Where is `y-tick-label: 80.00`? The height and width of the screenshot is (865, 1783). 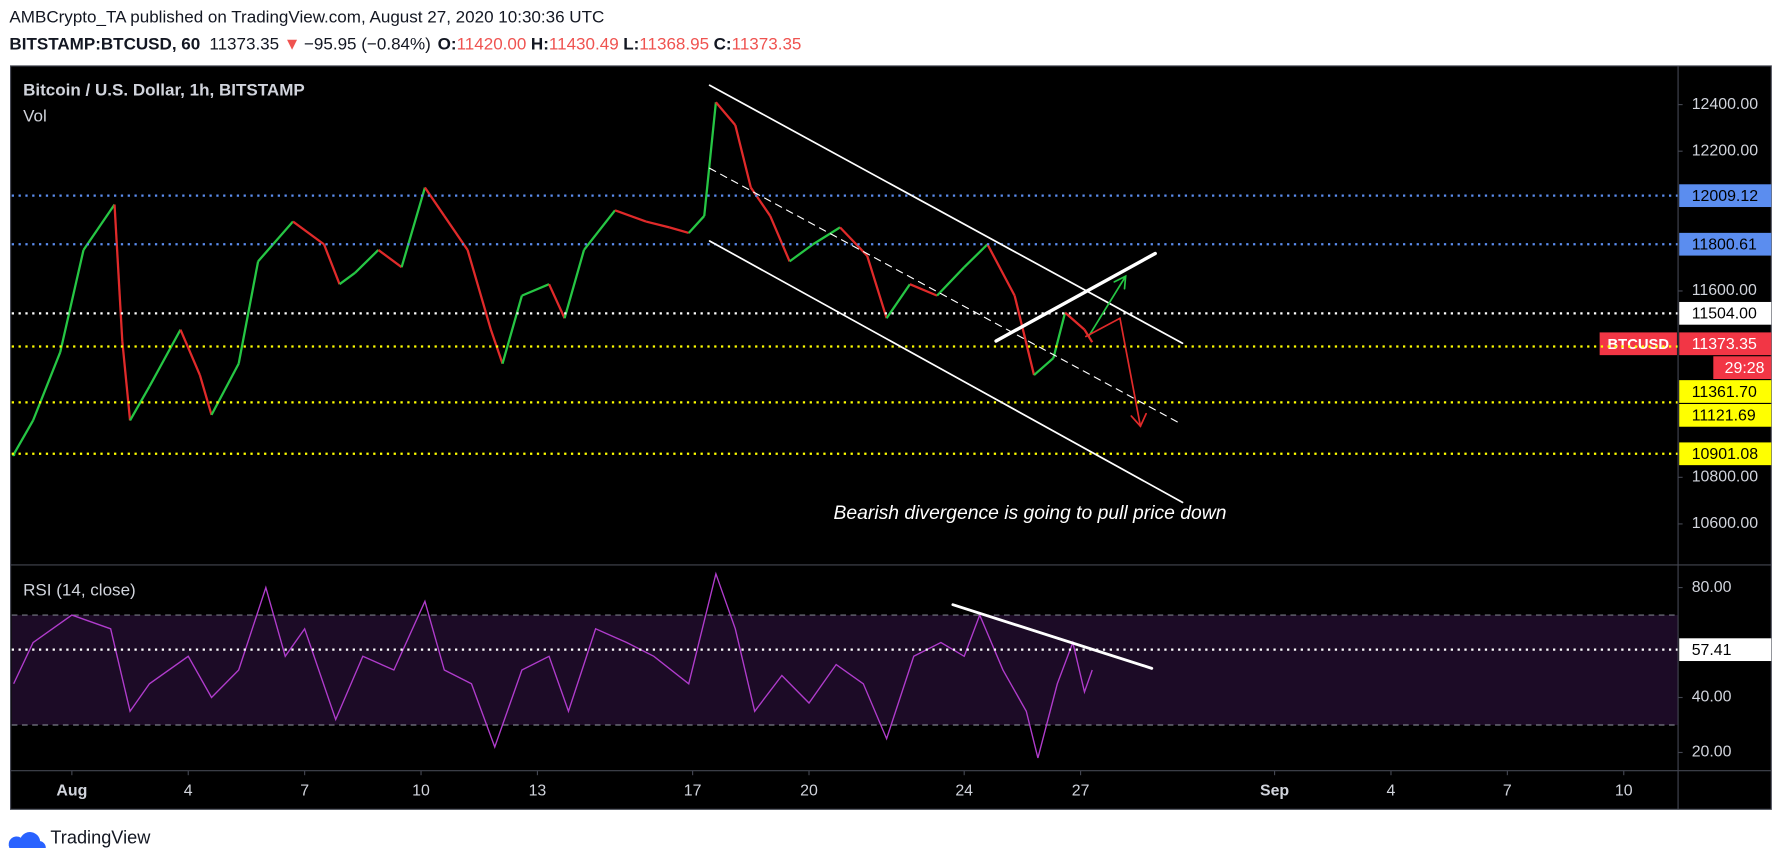 y-tick-label: 80.00 is located at coordinates (1712, 587).